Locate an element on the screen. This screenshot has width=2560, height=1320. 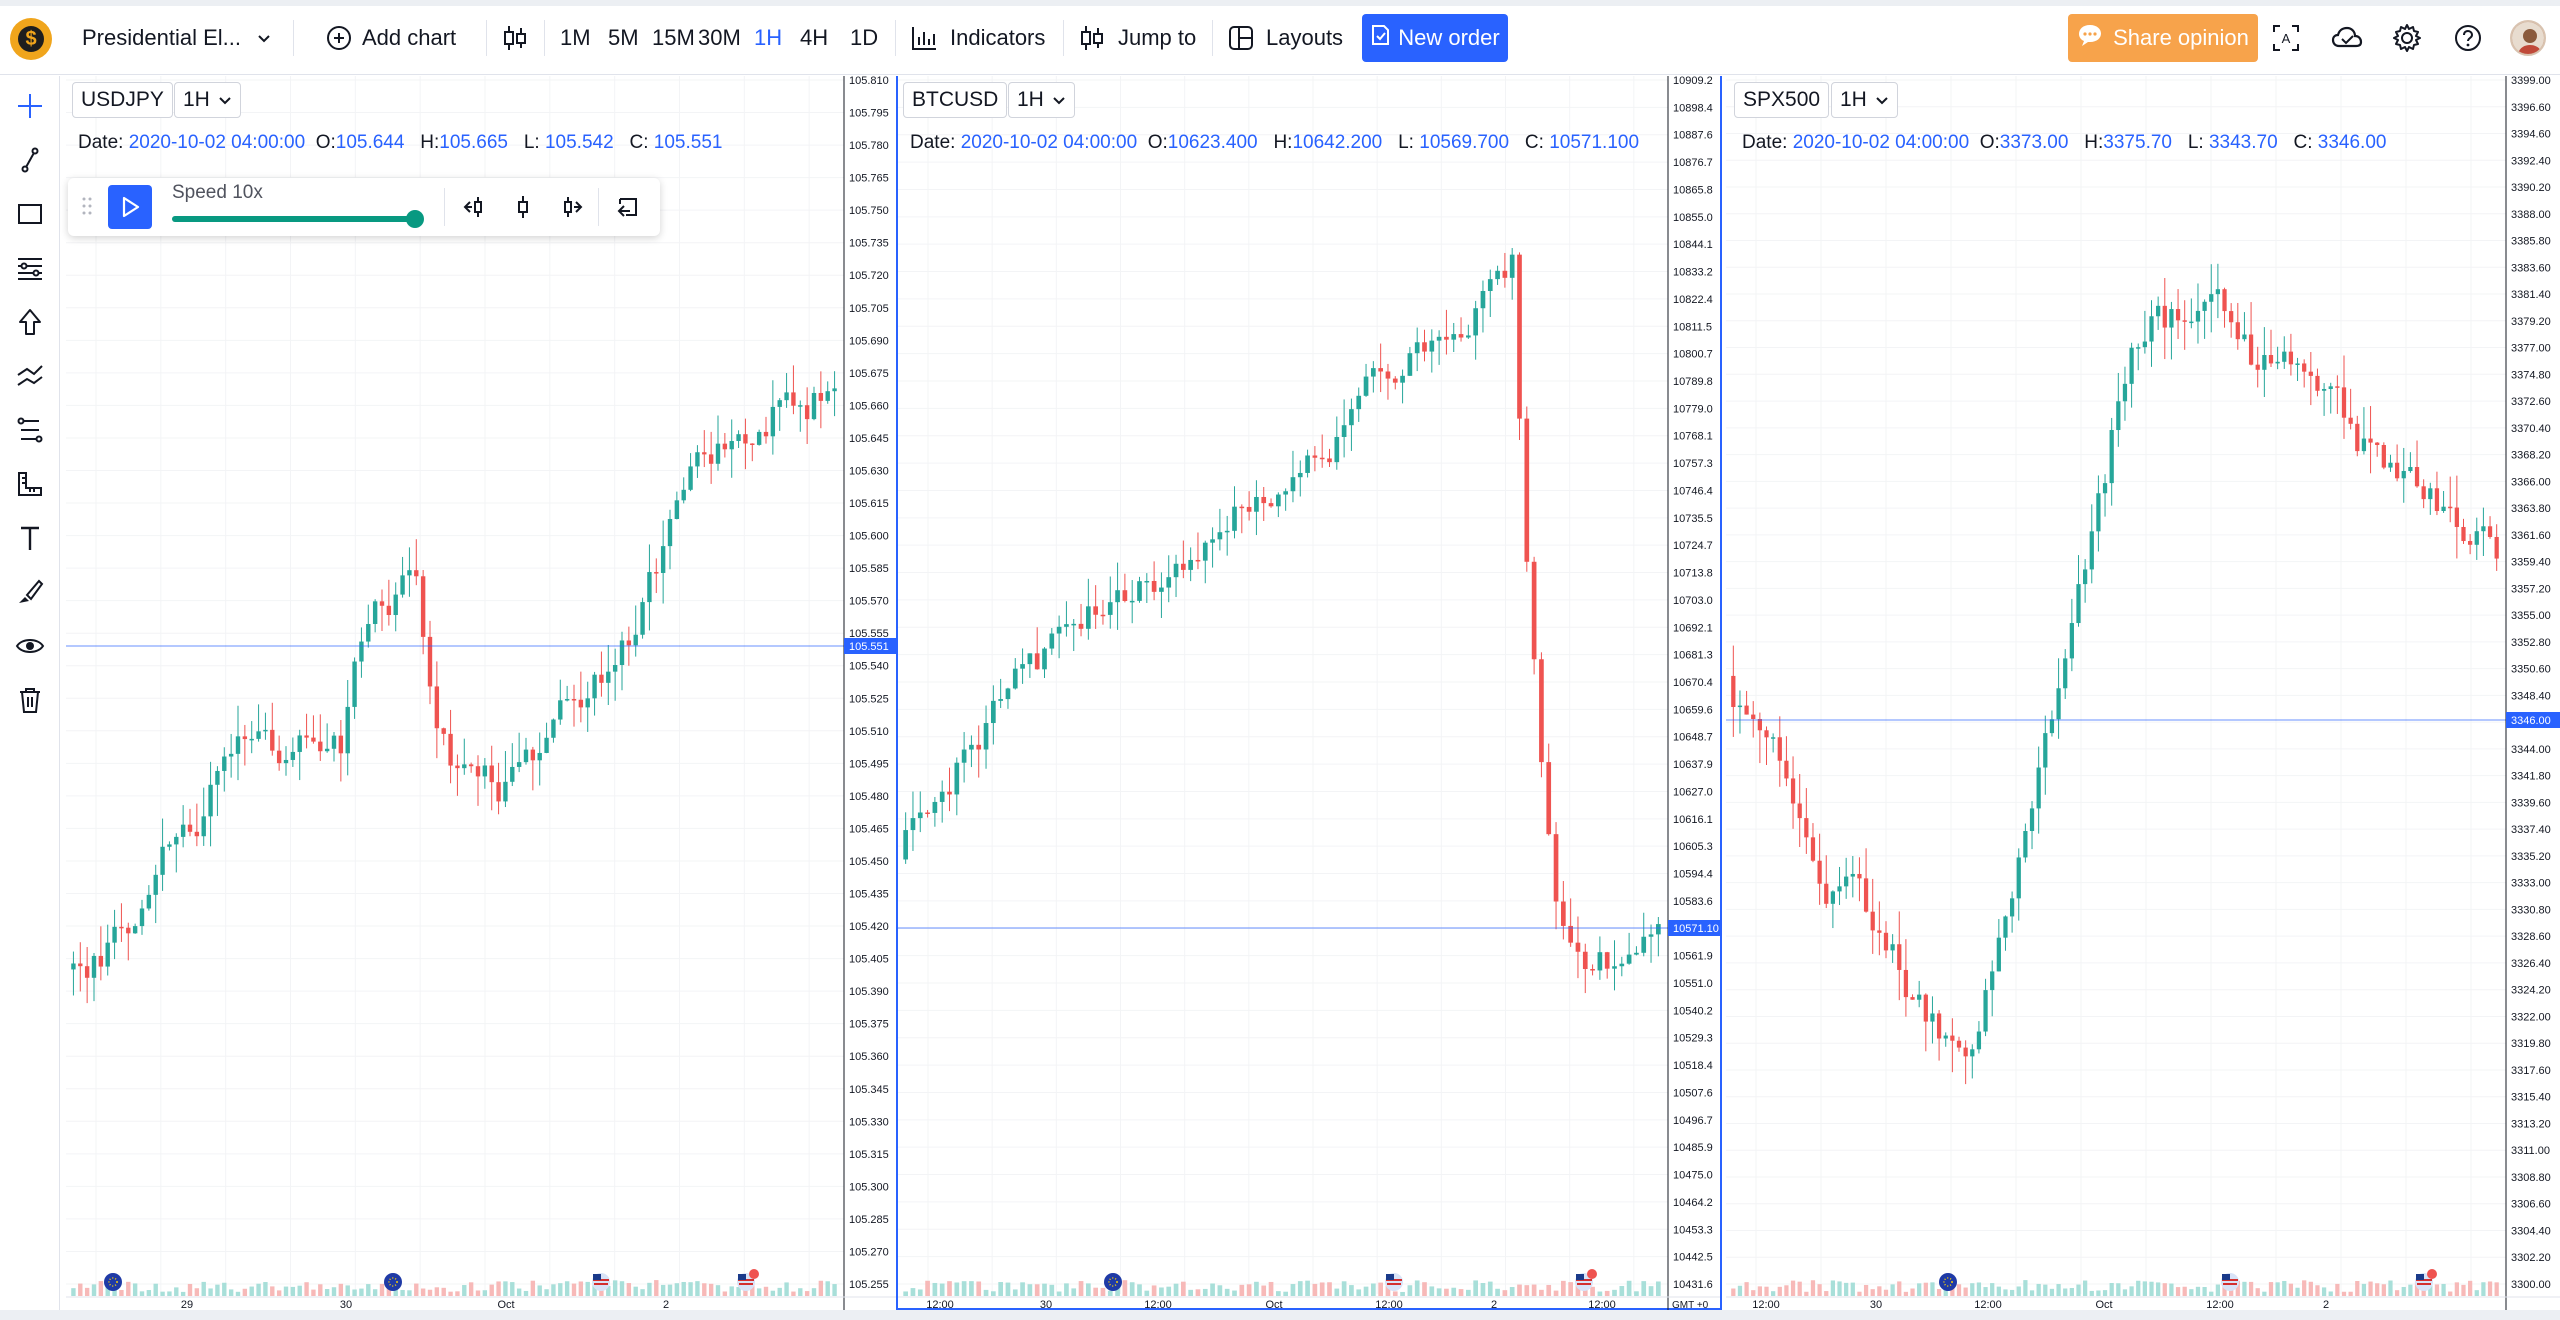
interval-30m: 30M is located at coordinates (719, 37).